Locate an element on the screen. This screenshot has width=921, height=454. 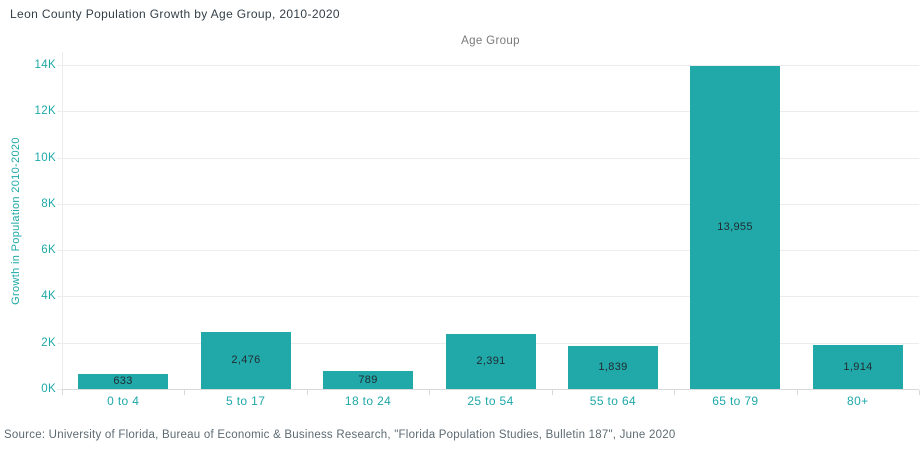
x-axis-title: Age Group is located at coordinates (490, 41).